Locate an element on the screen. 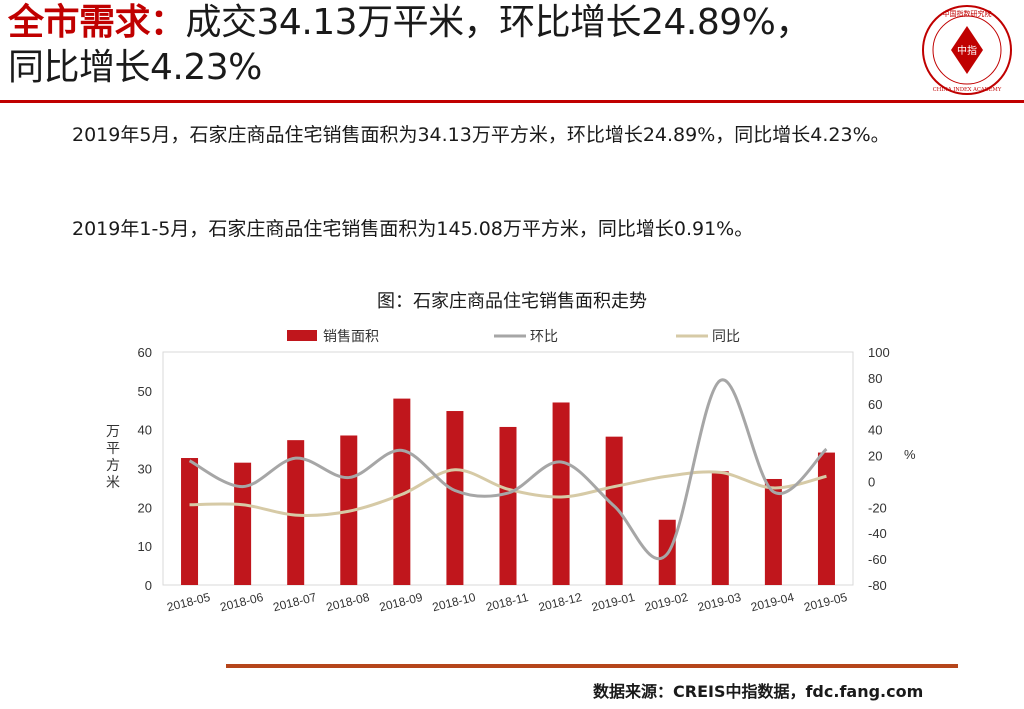  y-left-tick-label: 20 is located at coordinates (145, 507).